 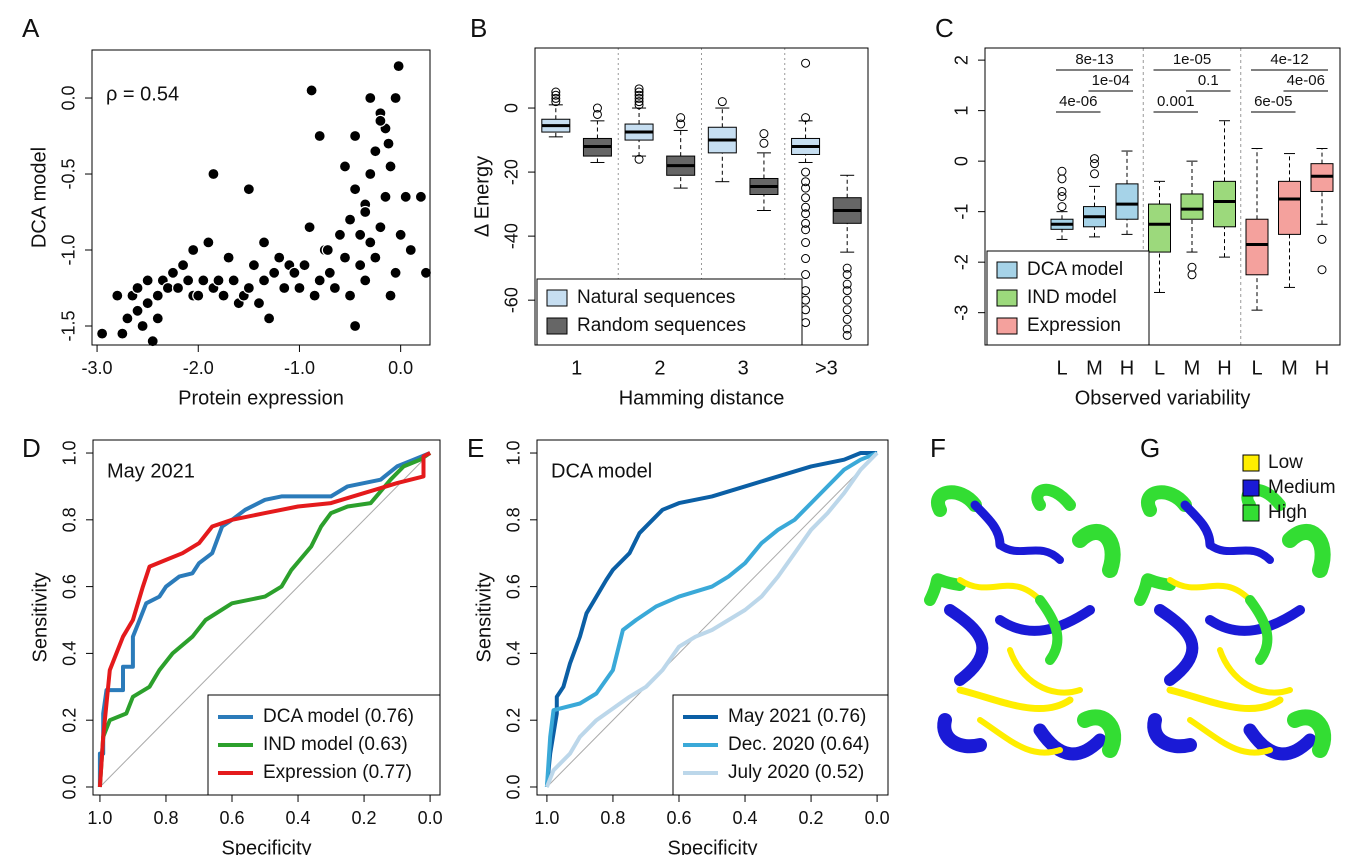 I want to click on x-tick-label: M, so click(x=1192, y=368).